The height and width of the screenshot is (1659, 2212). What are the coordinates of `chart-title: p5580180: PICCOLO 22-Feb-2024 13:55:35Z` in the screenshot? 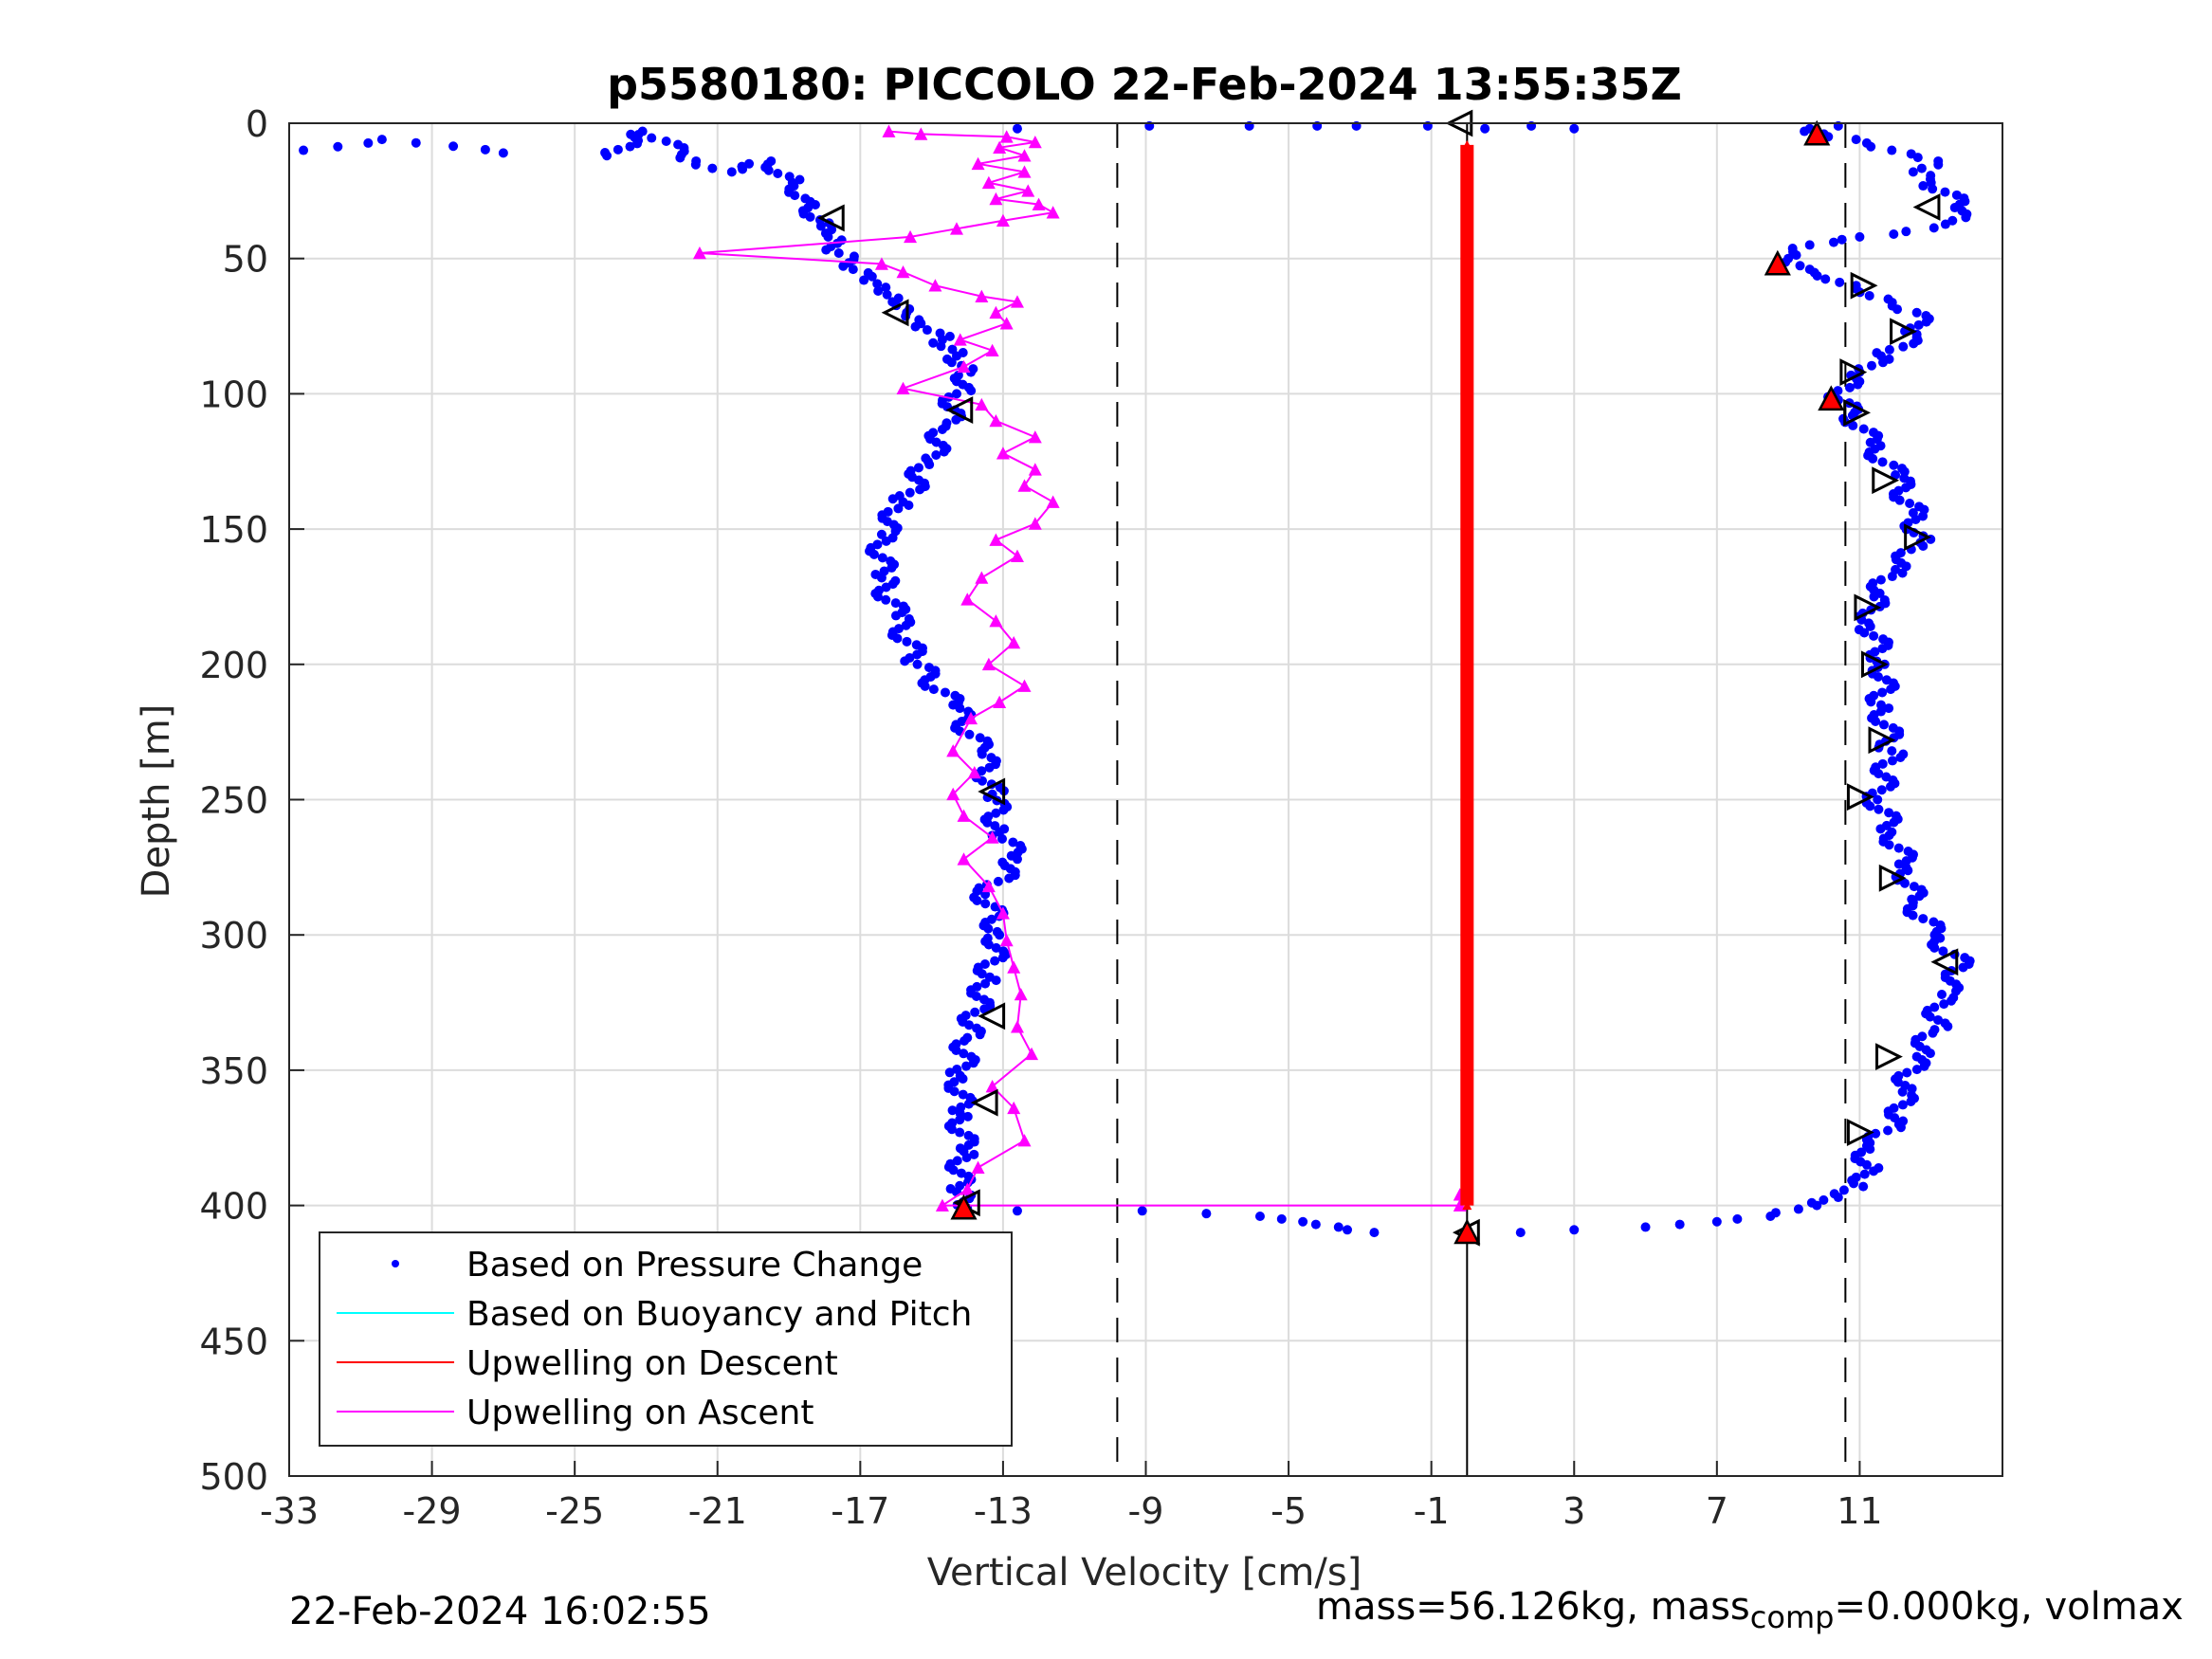 It's located at (1144, 84).